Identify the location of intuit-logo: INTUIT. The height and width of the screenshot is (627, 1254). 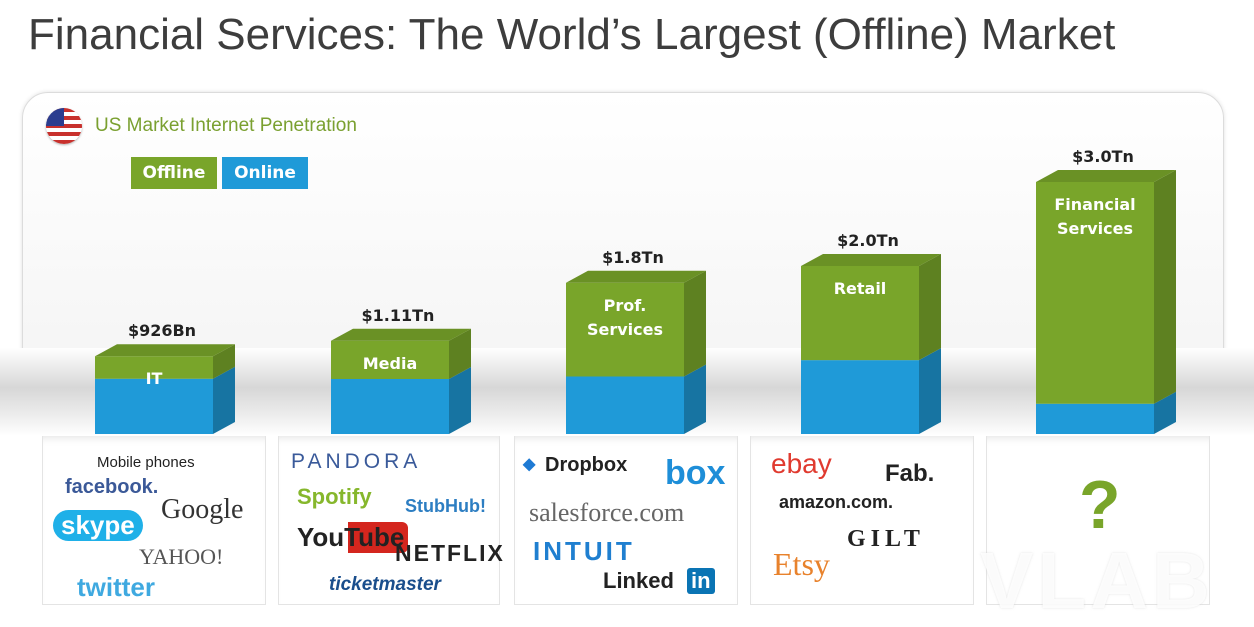
(584, 551).